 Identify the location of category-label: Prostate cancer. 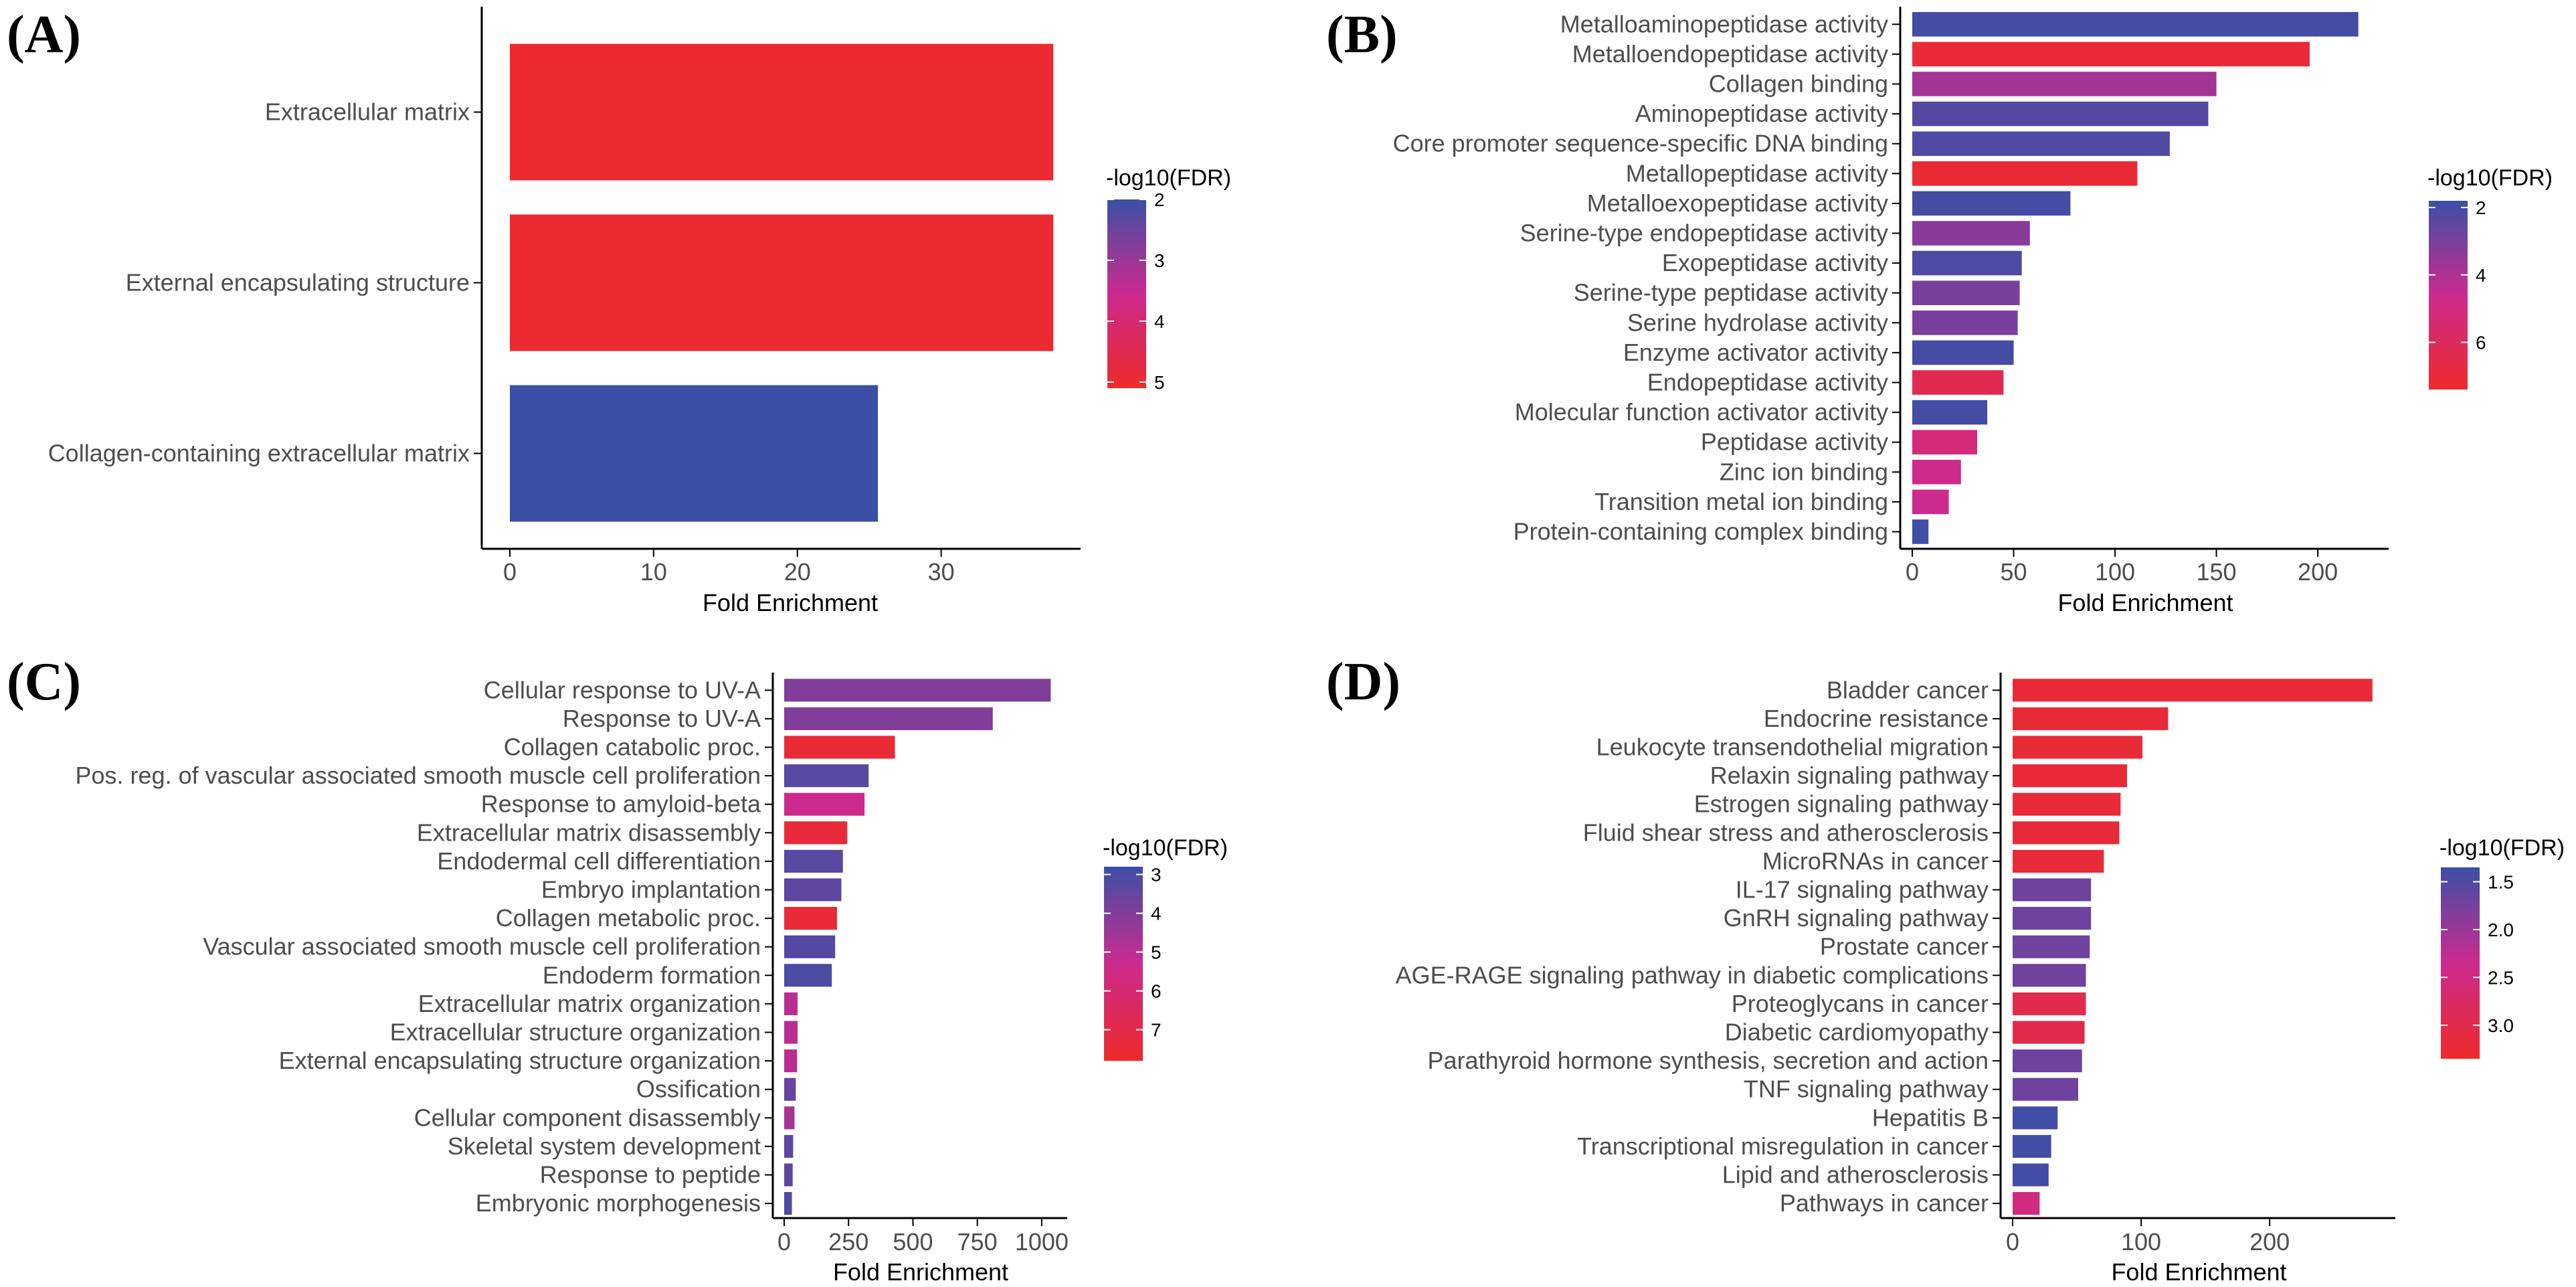
(1905, 946).